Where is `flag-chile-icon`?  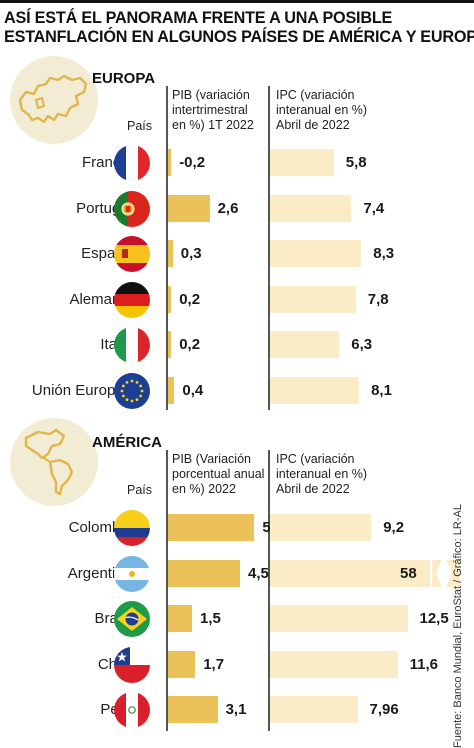
flag-chile-icon is located at coordinates (132, 664).